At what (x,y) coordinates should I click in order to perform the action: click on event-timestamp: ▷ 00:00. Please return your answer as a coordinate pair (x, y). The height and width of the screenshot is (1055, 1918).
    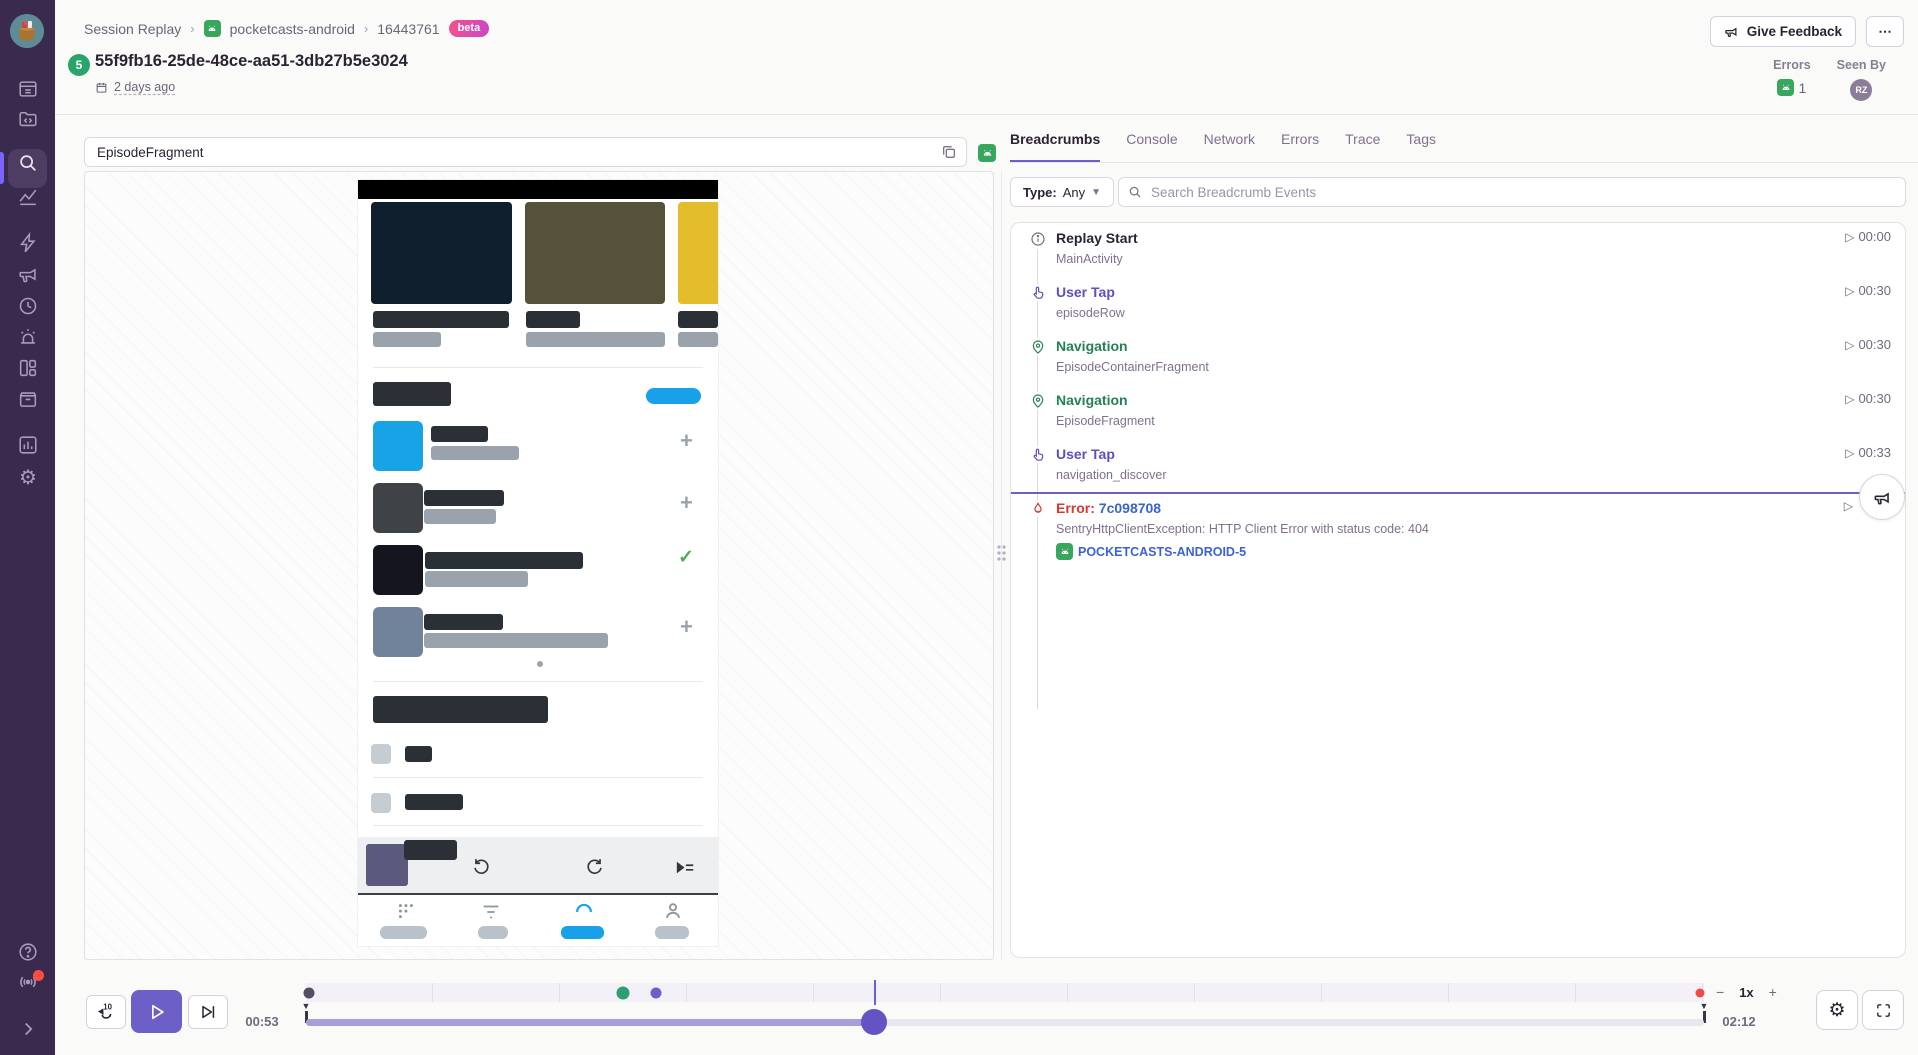
    Looking at the image, I should click on (1868, 236).